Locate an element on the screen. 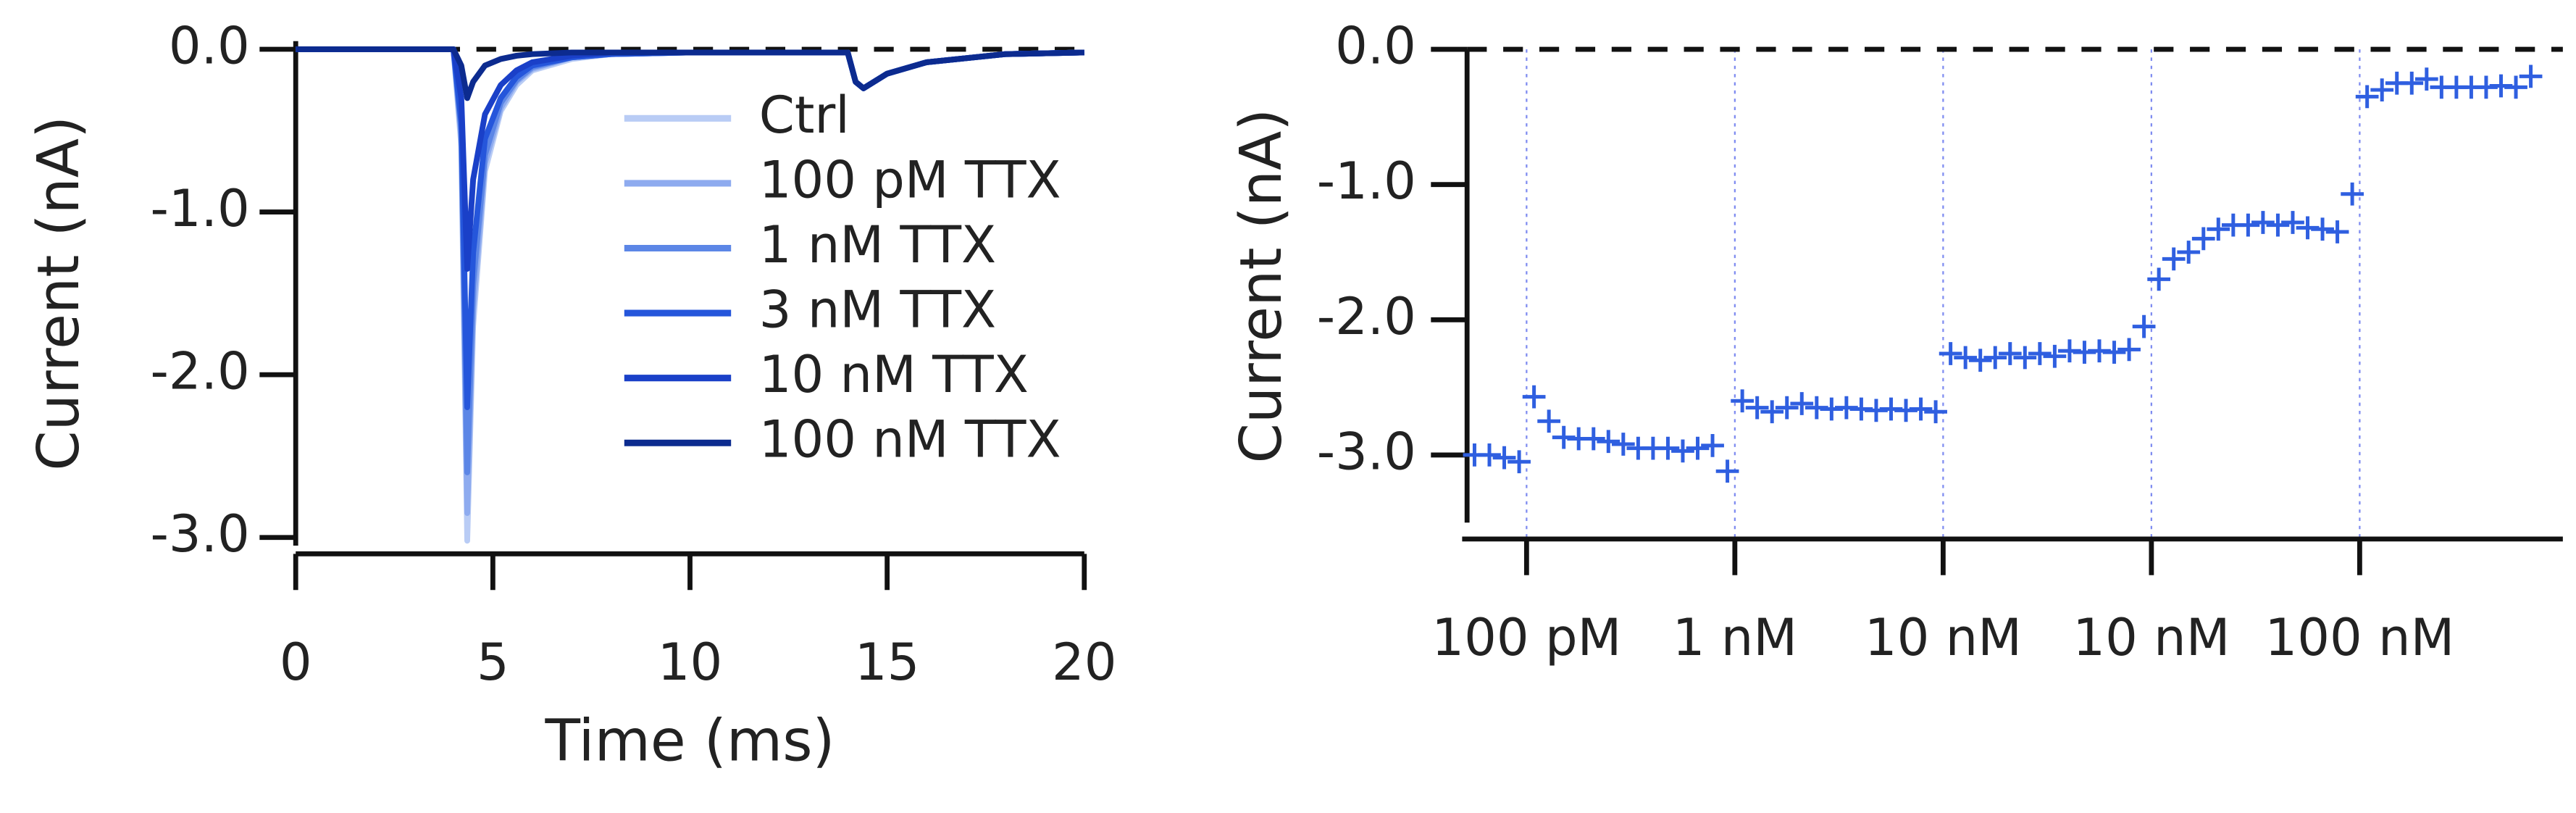 The image size is (2576, 813). legend-label: 100 pM TTX is located at coordinates (910, 179).